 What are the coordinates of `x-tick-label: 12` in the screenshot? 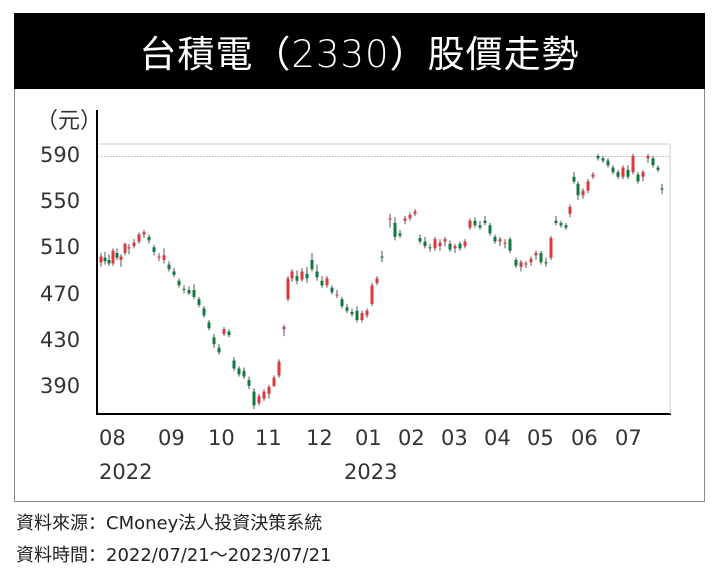 It's located at (319, 438).